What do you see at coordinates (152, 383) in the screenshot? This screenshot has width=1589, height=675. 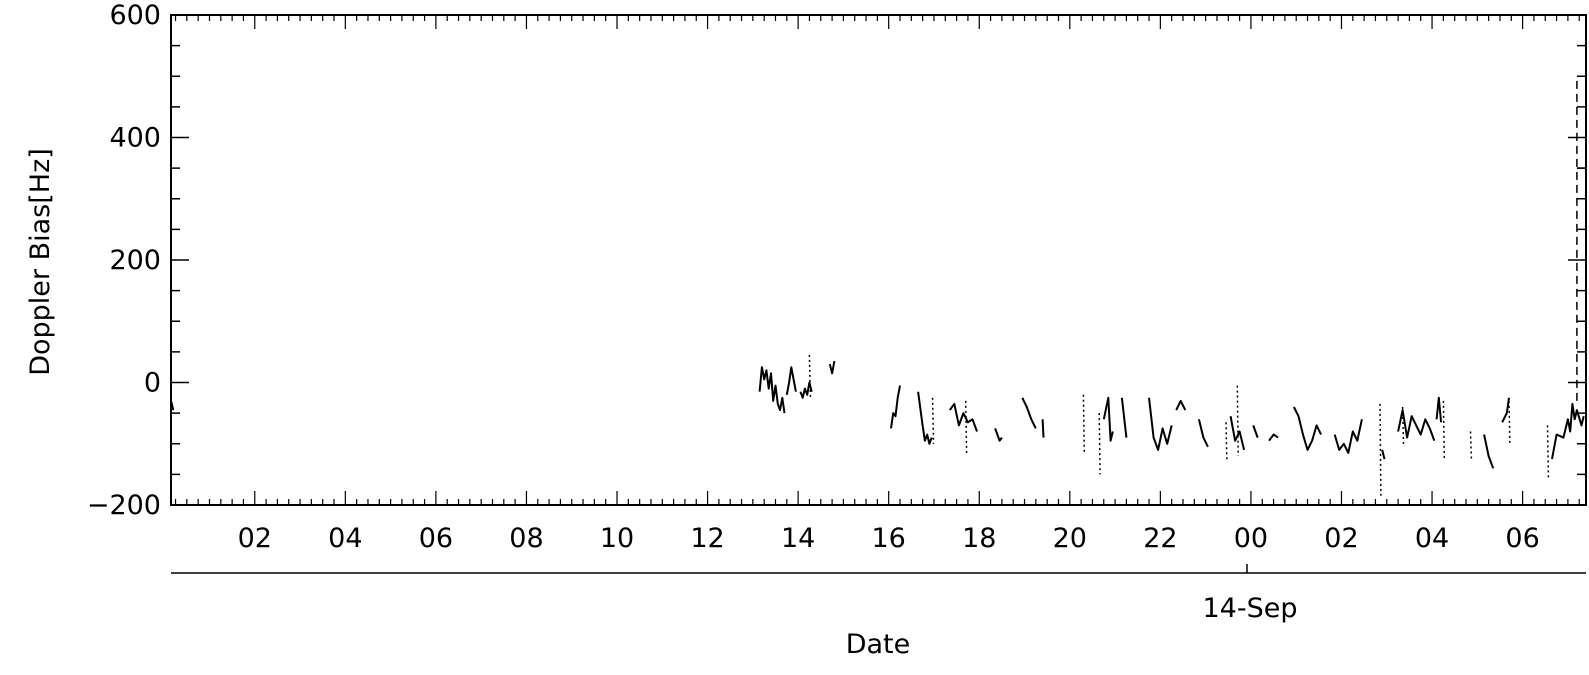 I see `y-tick-label: 0` at bounding box center [152, 383].